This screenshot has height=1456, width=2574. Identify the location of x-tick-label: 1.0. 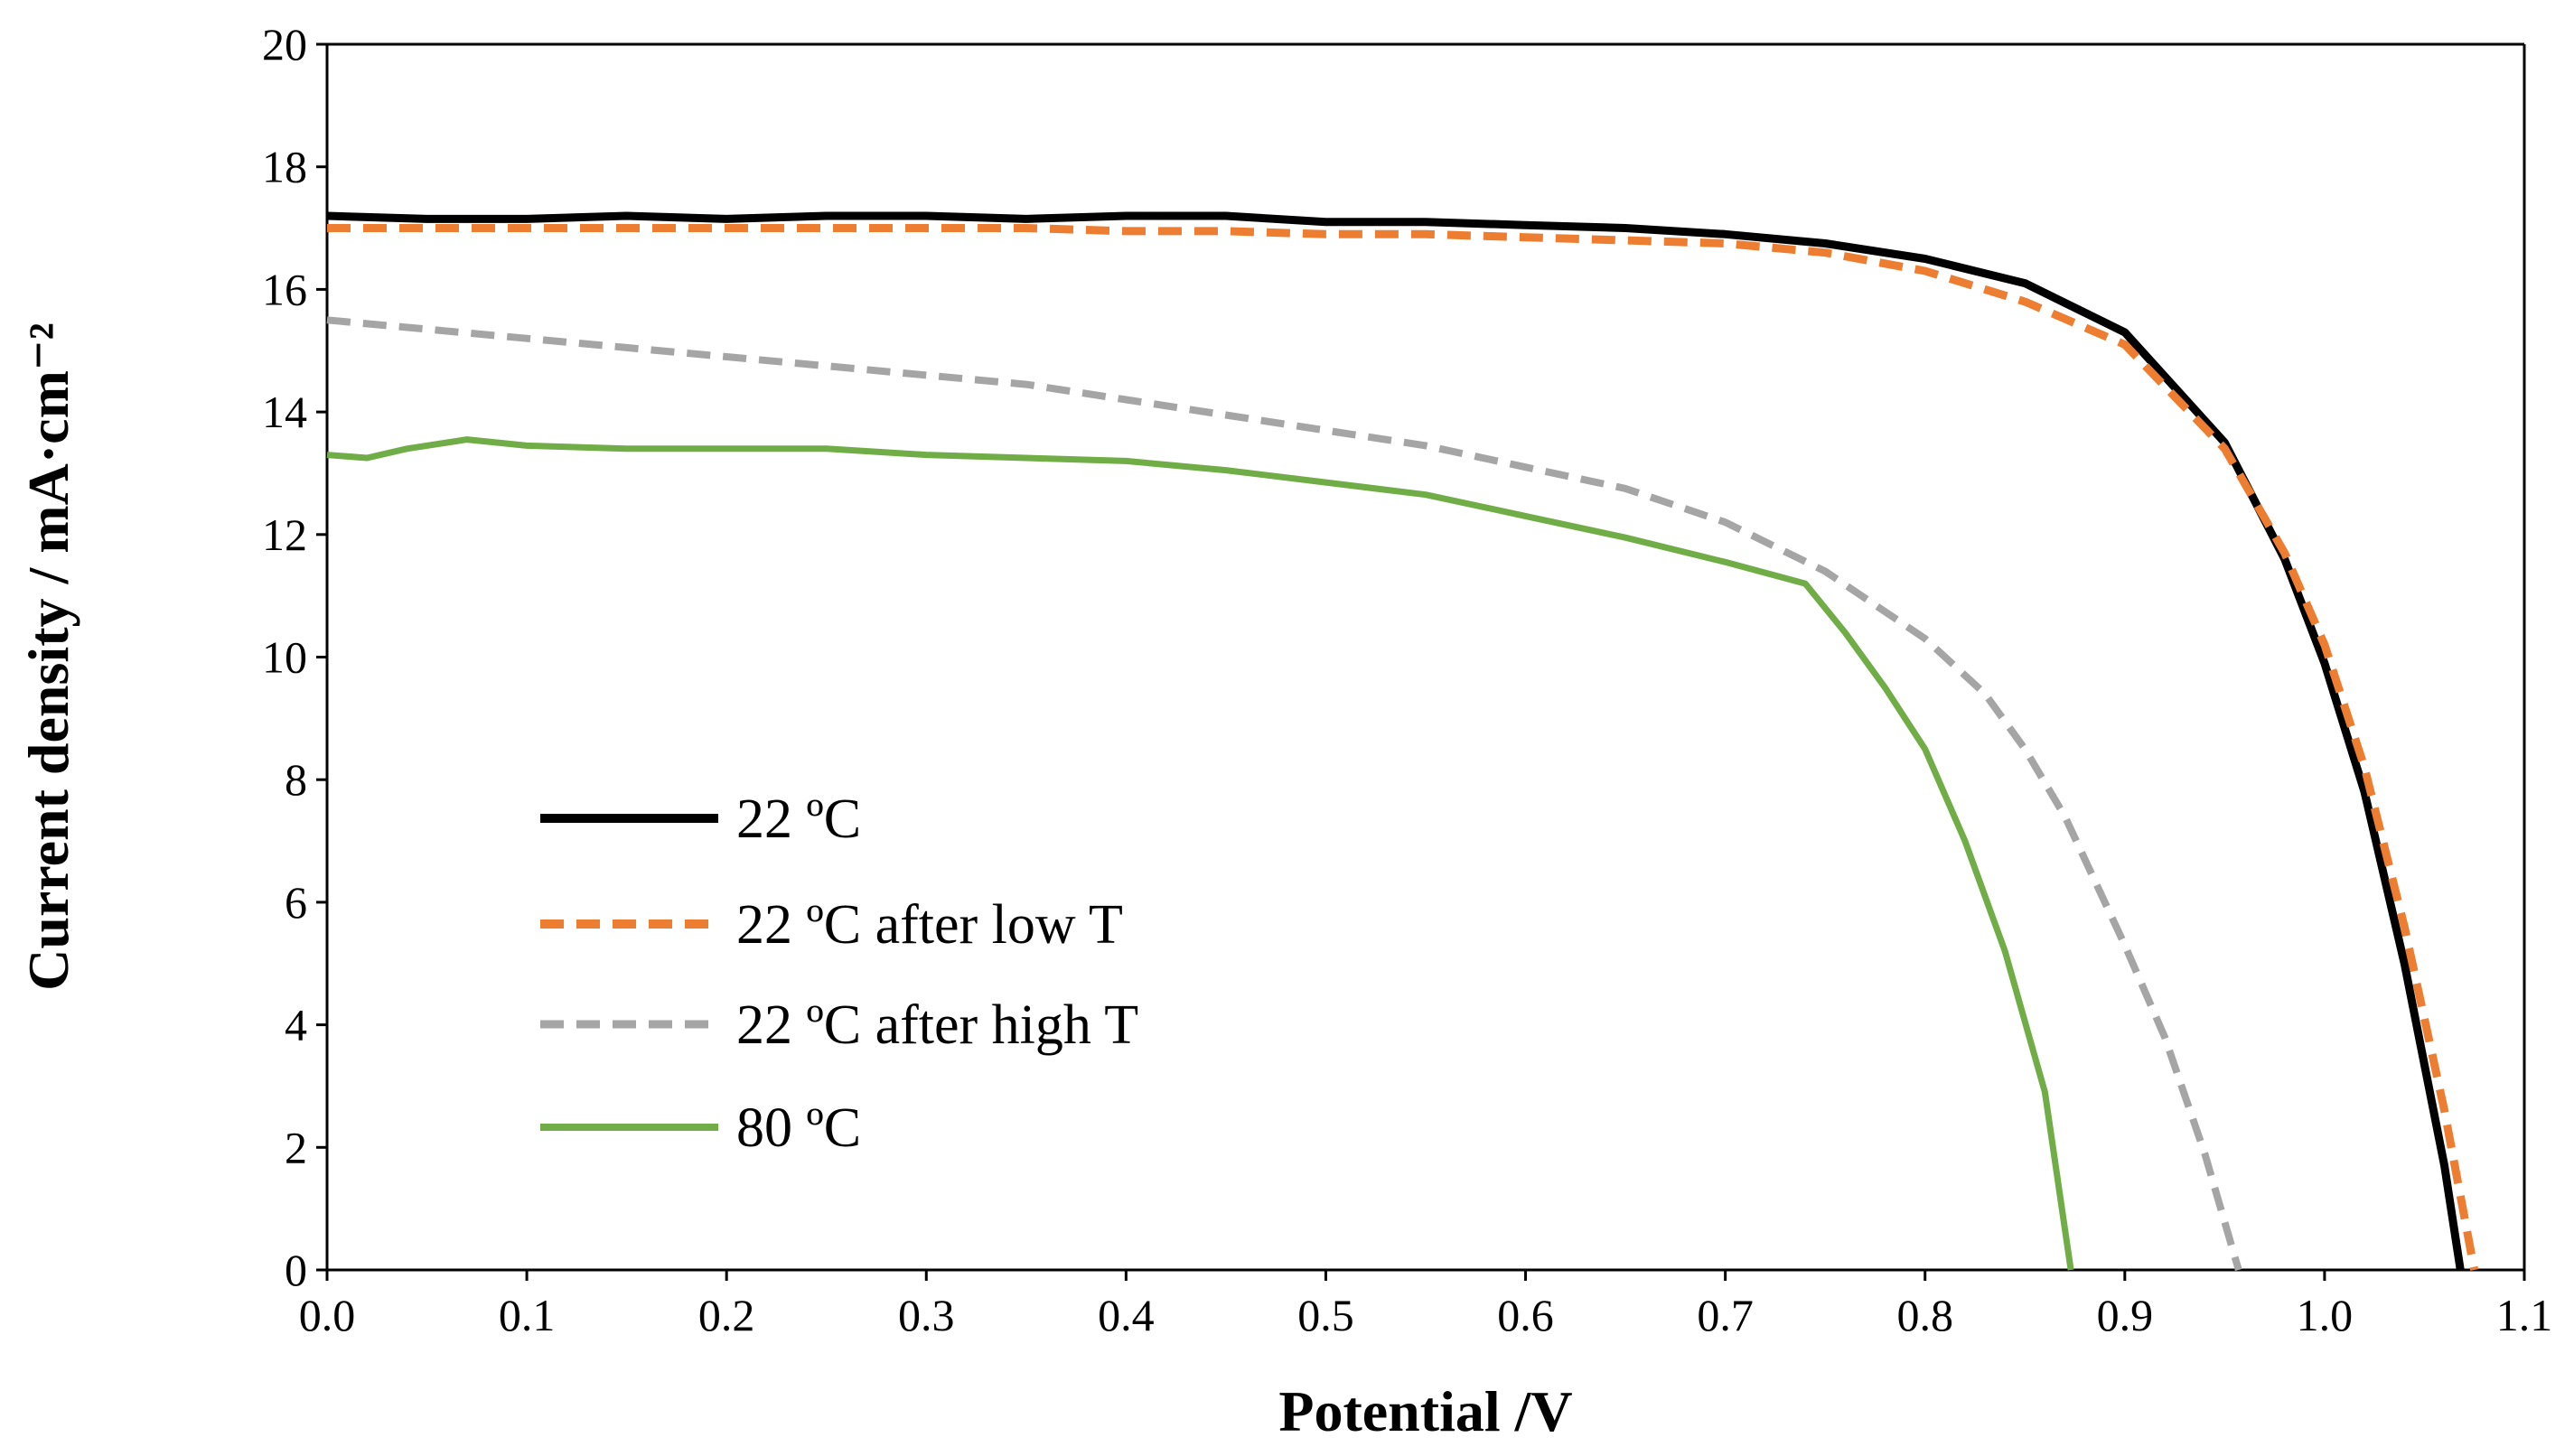
(2325, 1315).